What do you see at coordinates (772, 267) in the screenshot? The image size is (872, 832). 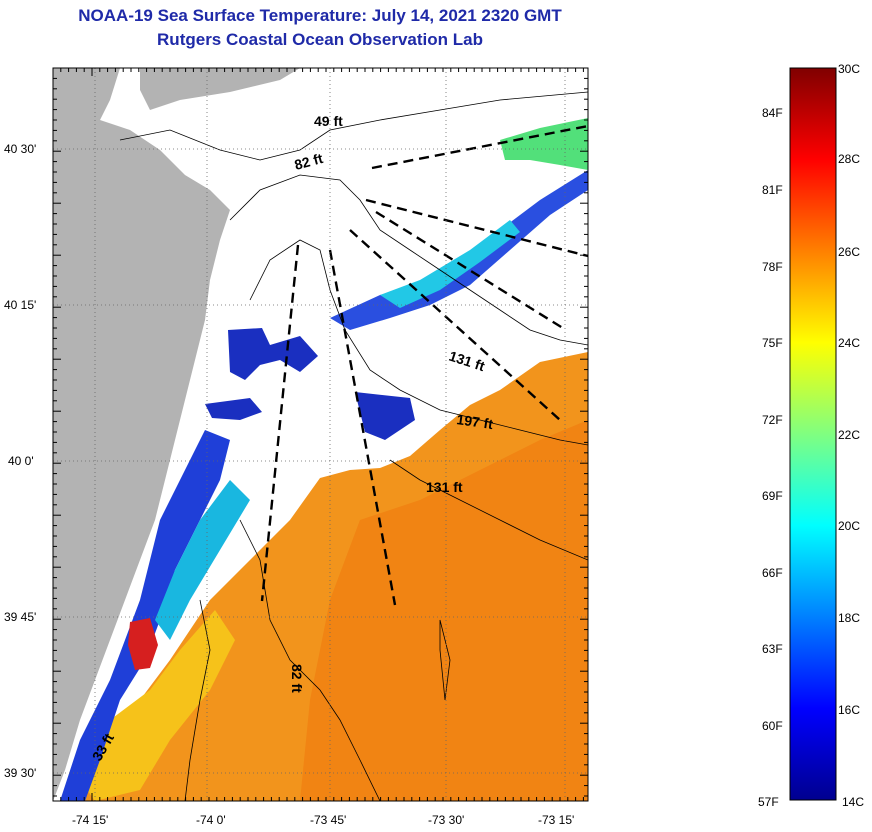 I see `colorbar-label-78F: 78F` at bounding box center [772, 267].